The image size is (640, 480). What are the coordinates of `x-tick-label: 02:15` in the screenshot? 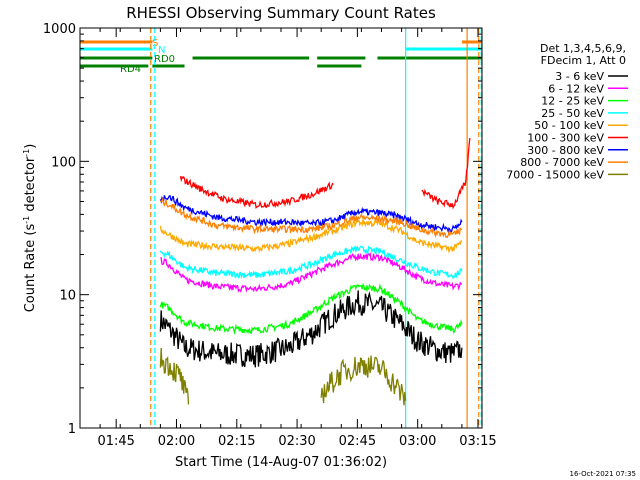 It's located at (236, 441).